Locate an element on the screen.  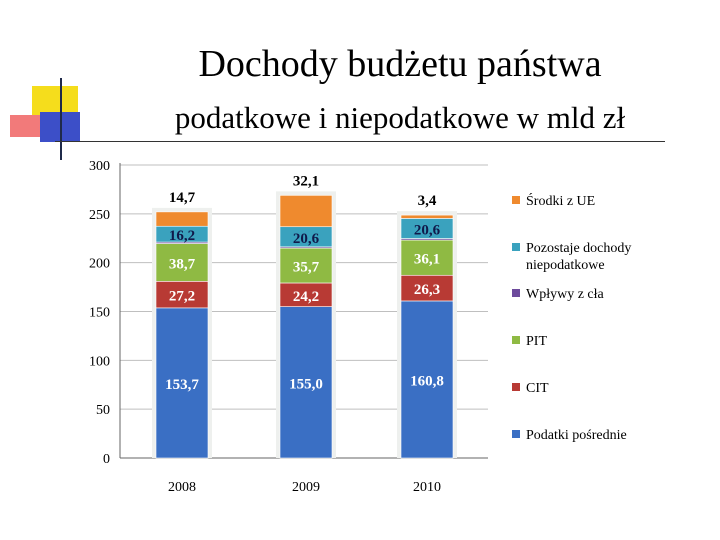
data-label: 160,8 is located at coordinates (427, 381).